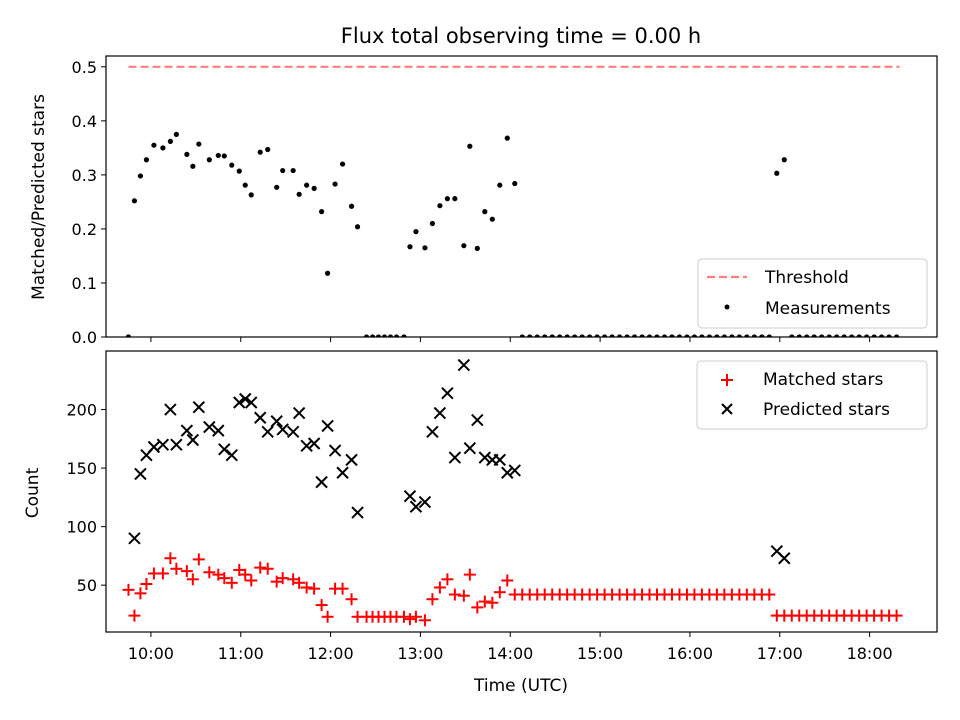  Describe the element at coordinates (84, 121) in the screenshot. I see `top-y-tick-label-4: 0.4` at that location.